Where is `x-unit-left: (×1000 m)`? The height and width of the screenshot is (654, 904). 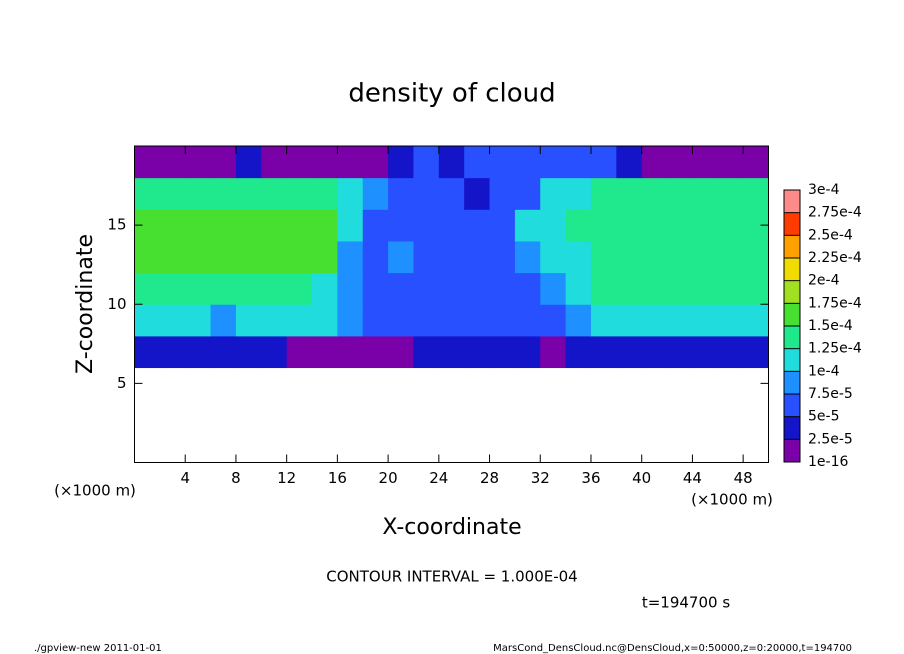
x-unit-left: (×1000 m) is located at coordinates (95, 491).